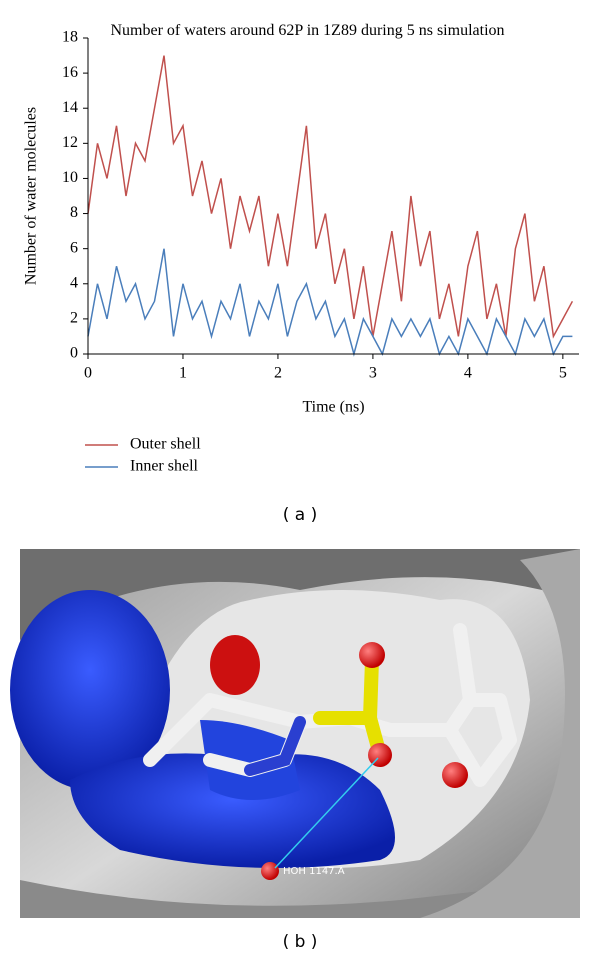 The height and width of the screenshot is (963, 600). I want to click on x-tick-label: 0, so click(88, 373).